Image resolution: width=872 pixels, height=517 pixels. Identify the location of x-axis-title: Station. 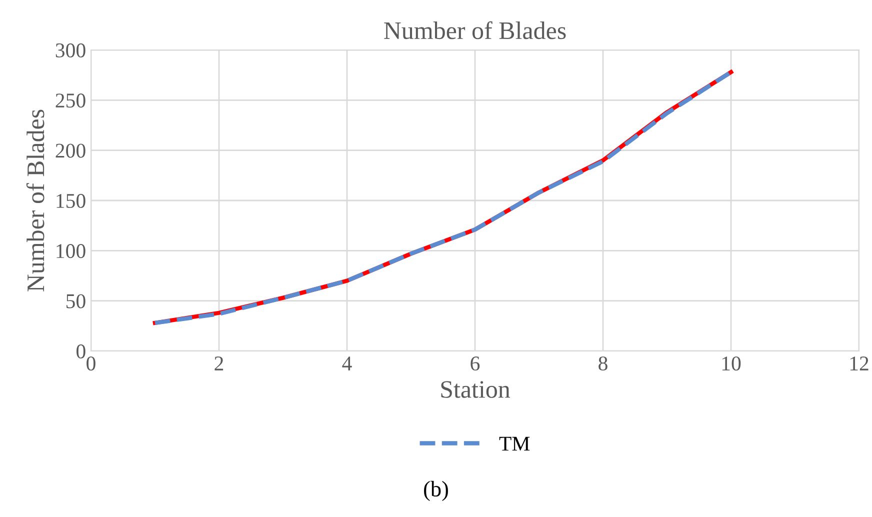
(475, 389).